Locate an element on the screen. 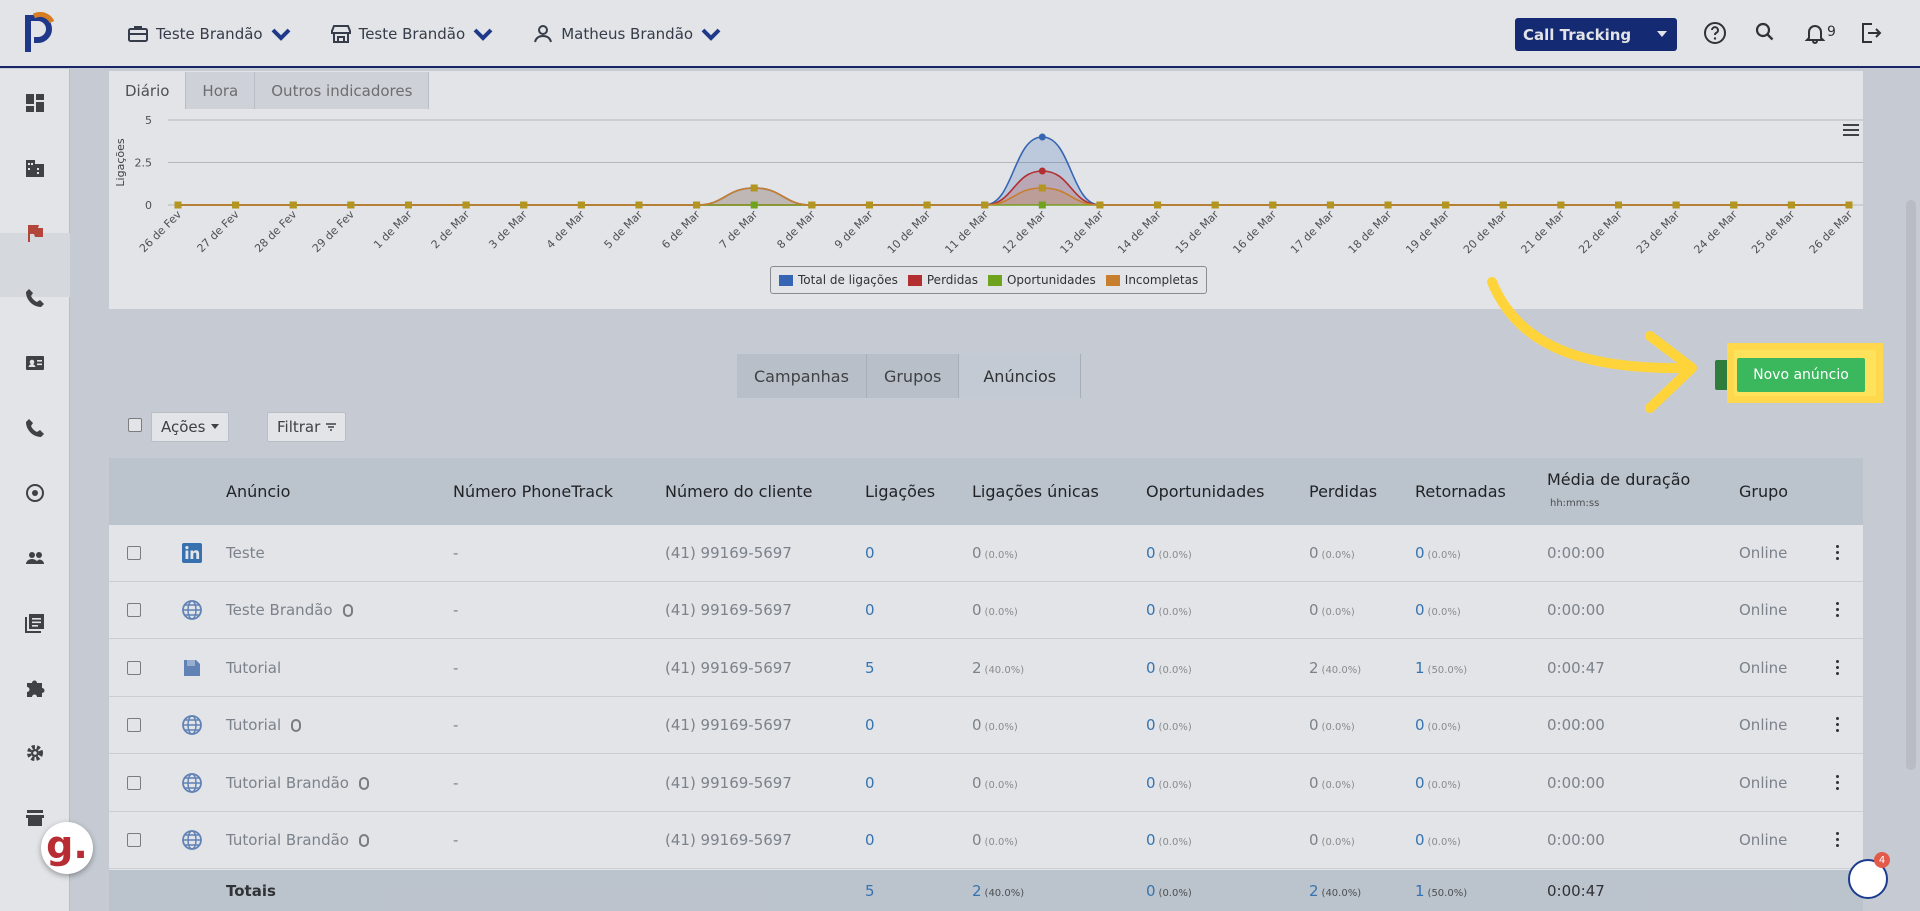 This screenshot has height=911, width=1920. sidebar-item-calls is located at coordinates (35, 298).